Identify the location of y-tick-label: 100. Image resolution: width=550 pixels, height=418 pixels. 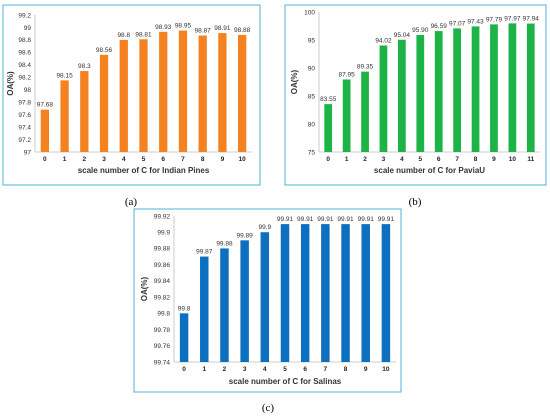
(309, 12).